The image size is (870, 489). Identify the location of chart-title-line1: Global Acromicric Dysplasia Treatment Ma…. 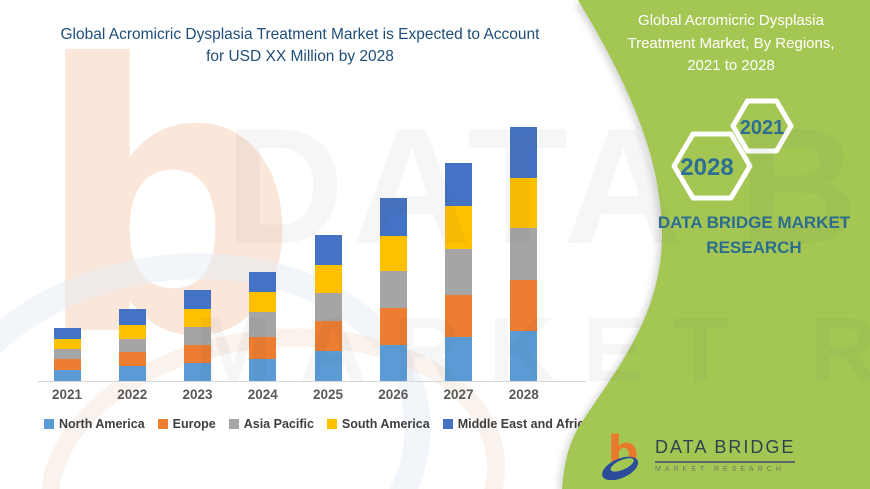
(300, 34).